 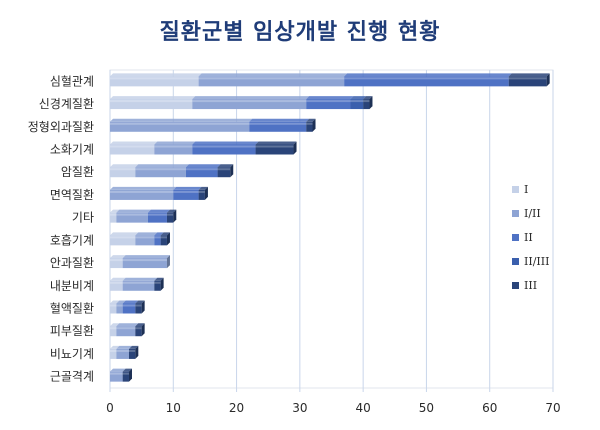 What do you see at coordinates (173, 408) in the screenshot?
I see `x-tick-label: 10` at bounding box center [173, 408].